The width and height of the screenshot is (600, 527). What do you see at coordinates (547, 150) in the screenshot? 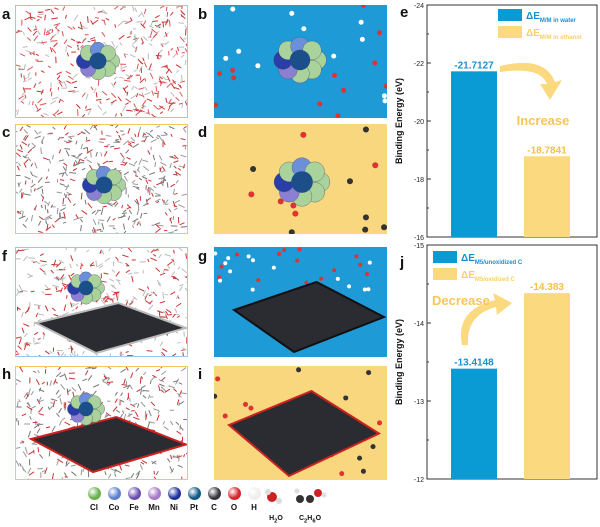
I see `bar-value-label: -18.7841` at bounding box center [547, 150].